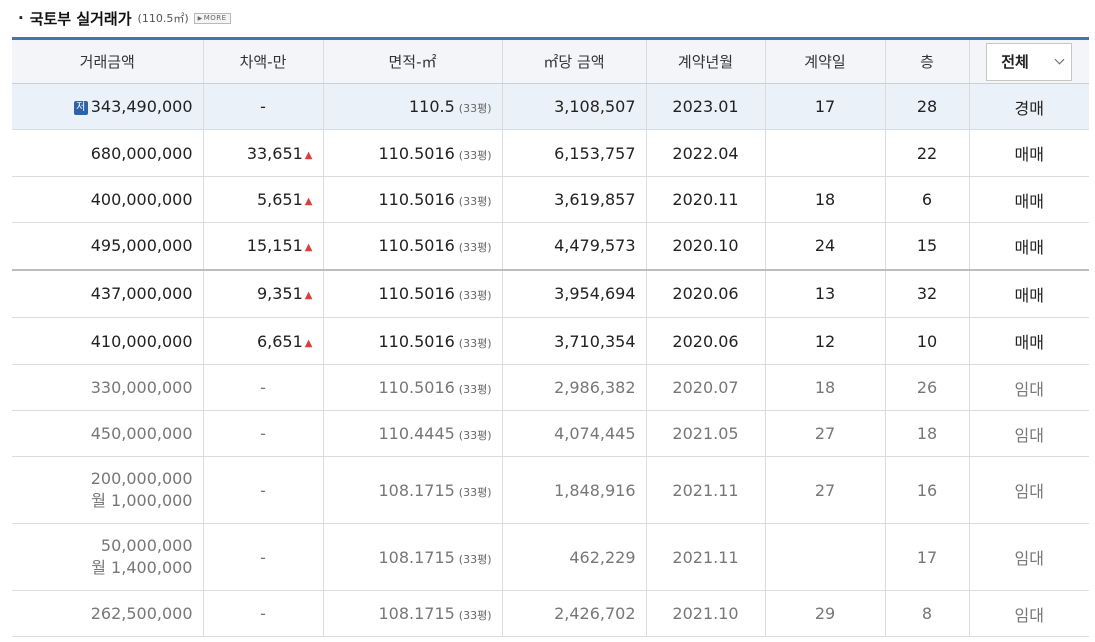 Image resolution: width=1095 pixels, height=642 pixels. Describe the element at coordinates (141, 246) in the screenshot. I see `price-value: 495,000,000` at that location.